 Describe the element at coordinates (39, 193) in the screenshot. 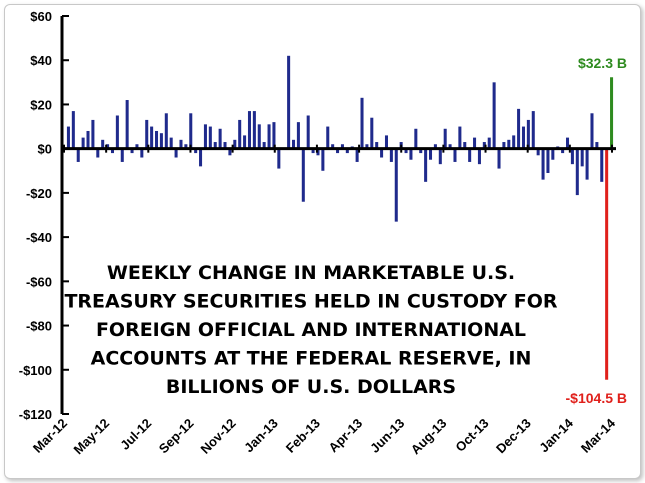

I see `y-tick-label: -$20` at that location.